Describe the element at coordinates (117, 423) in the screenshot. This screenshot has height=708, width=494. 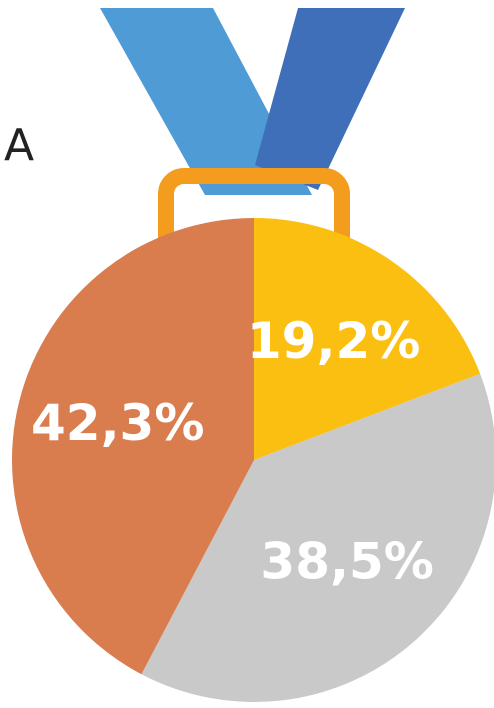
I see `value-label: 42,3%` at that location.